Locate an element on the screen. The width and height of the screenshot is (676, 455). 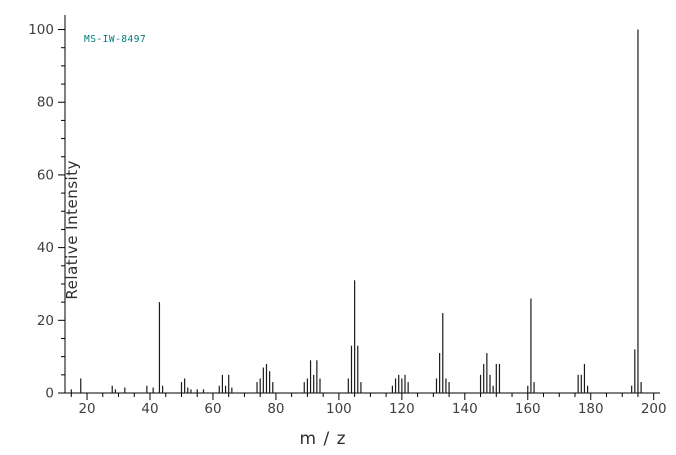
x-axis-title: m / z is located at coordinates (323, 439).